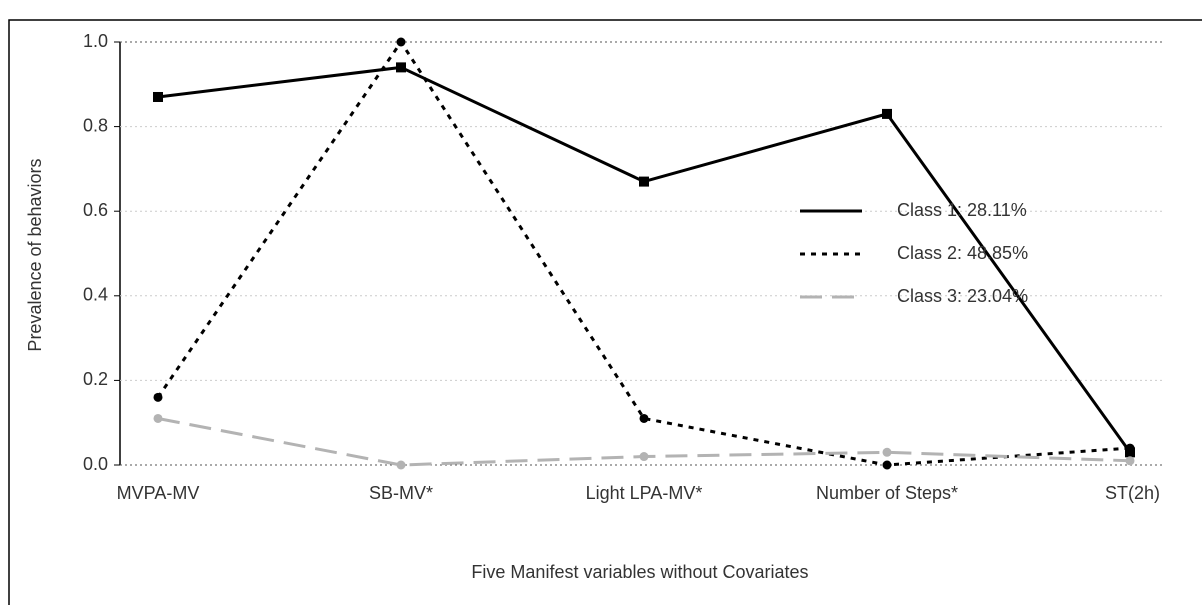  What do you see at coordinates (962, 296) in the screenshot?
I see `legend-label: Class 3: 23.04%` at bounding box center [962, 296].